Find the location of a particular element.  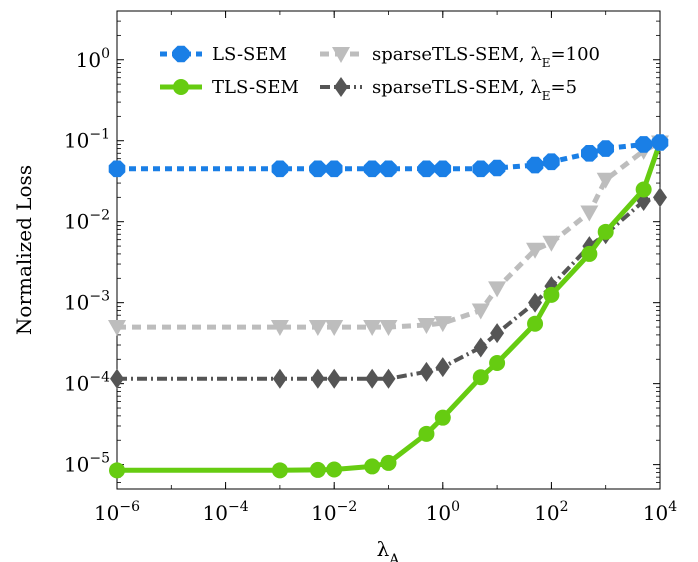

legend-entry-sparsetls-sem-e-100: sparseTLS-SEM, λE=100 is located at coordinates (460, 57).